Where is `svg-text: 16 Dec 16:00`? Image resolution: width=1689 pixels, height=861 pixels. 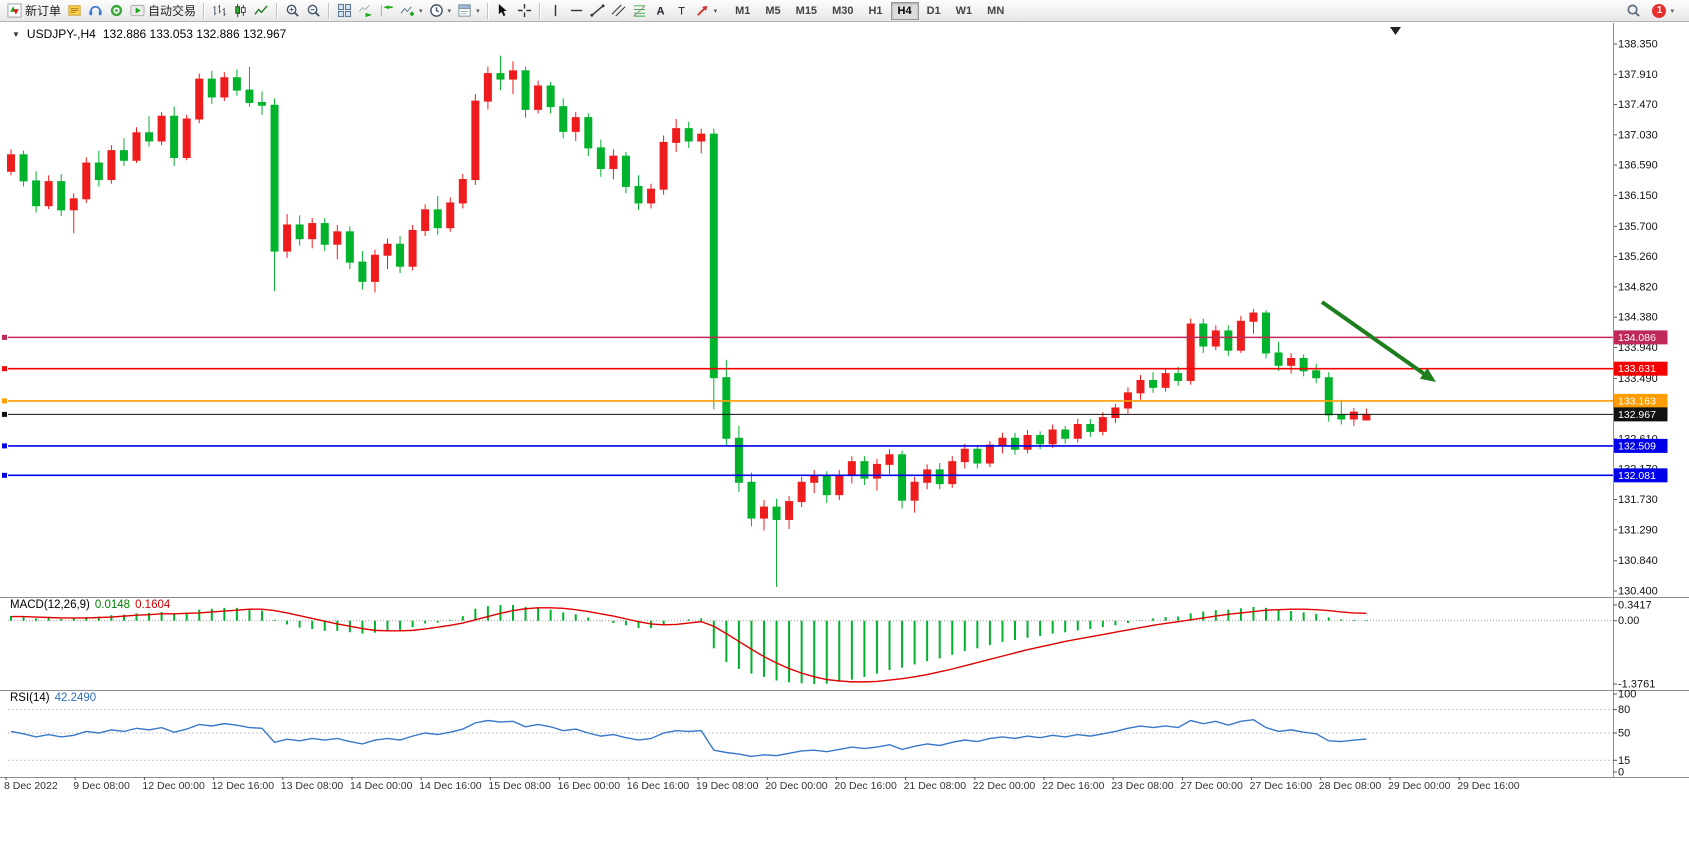
svg-text: 16 Dec 16:00 is located at coordinates (658, 786).